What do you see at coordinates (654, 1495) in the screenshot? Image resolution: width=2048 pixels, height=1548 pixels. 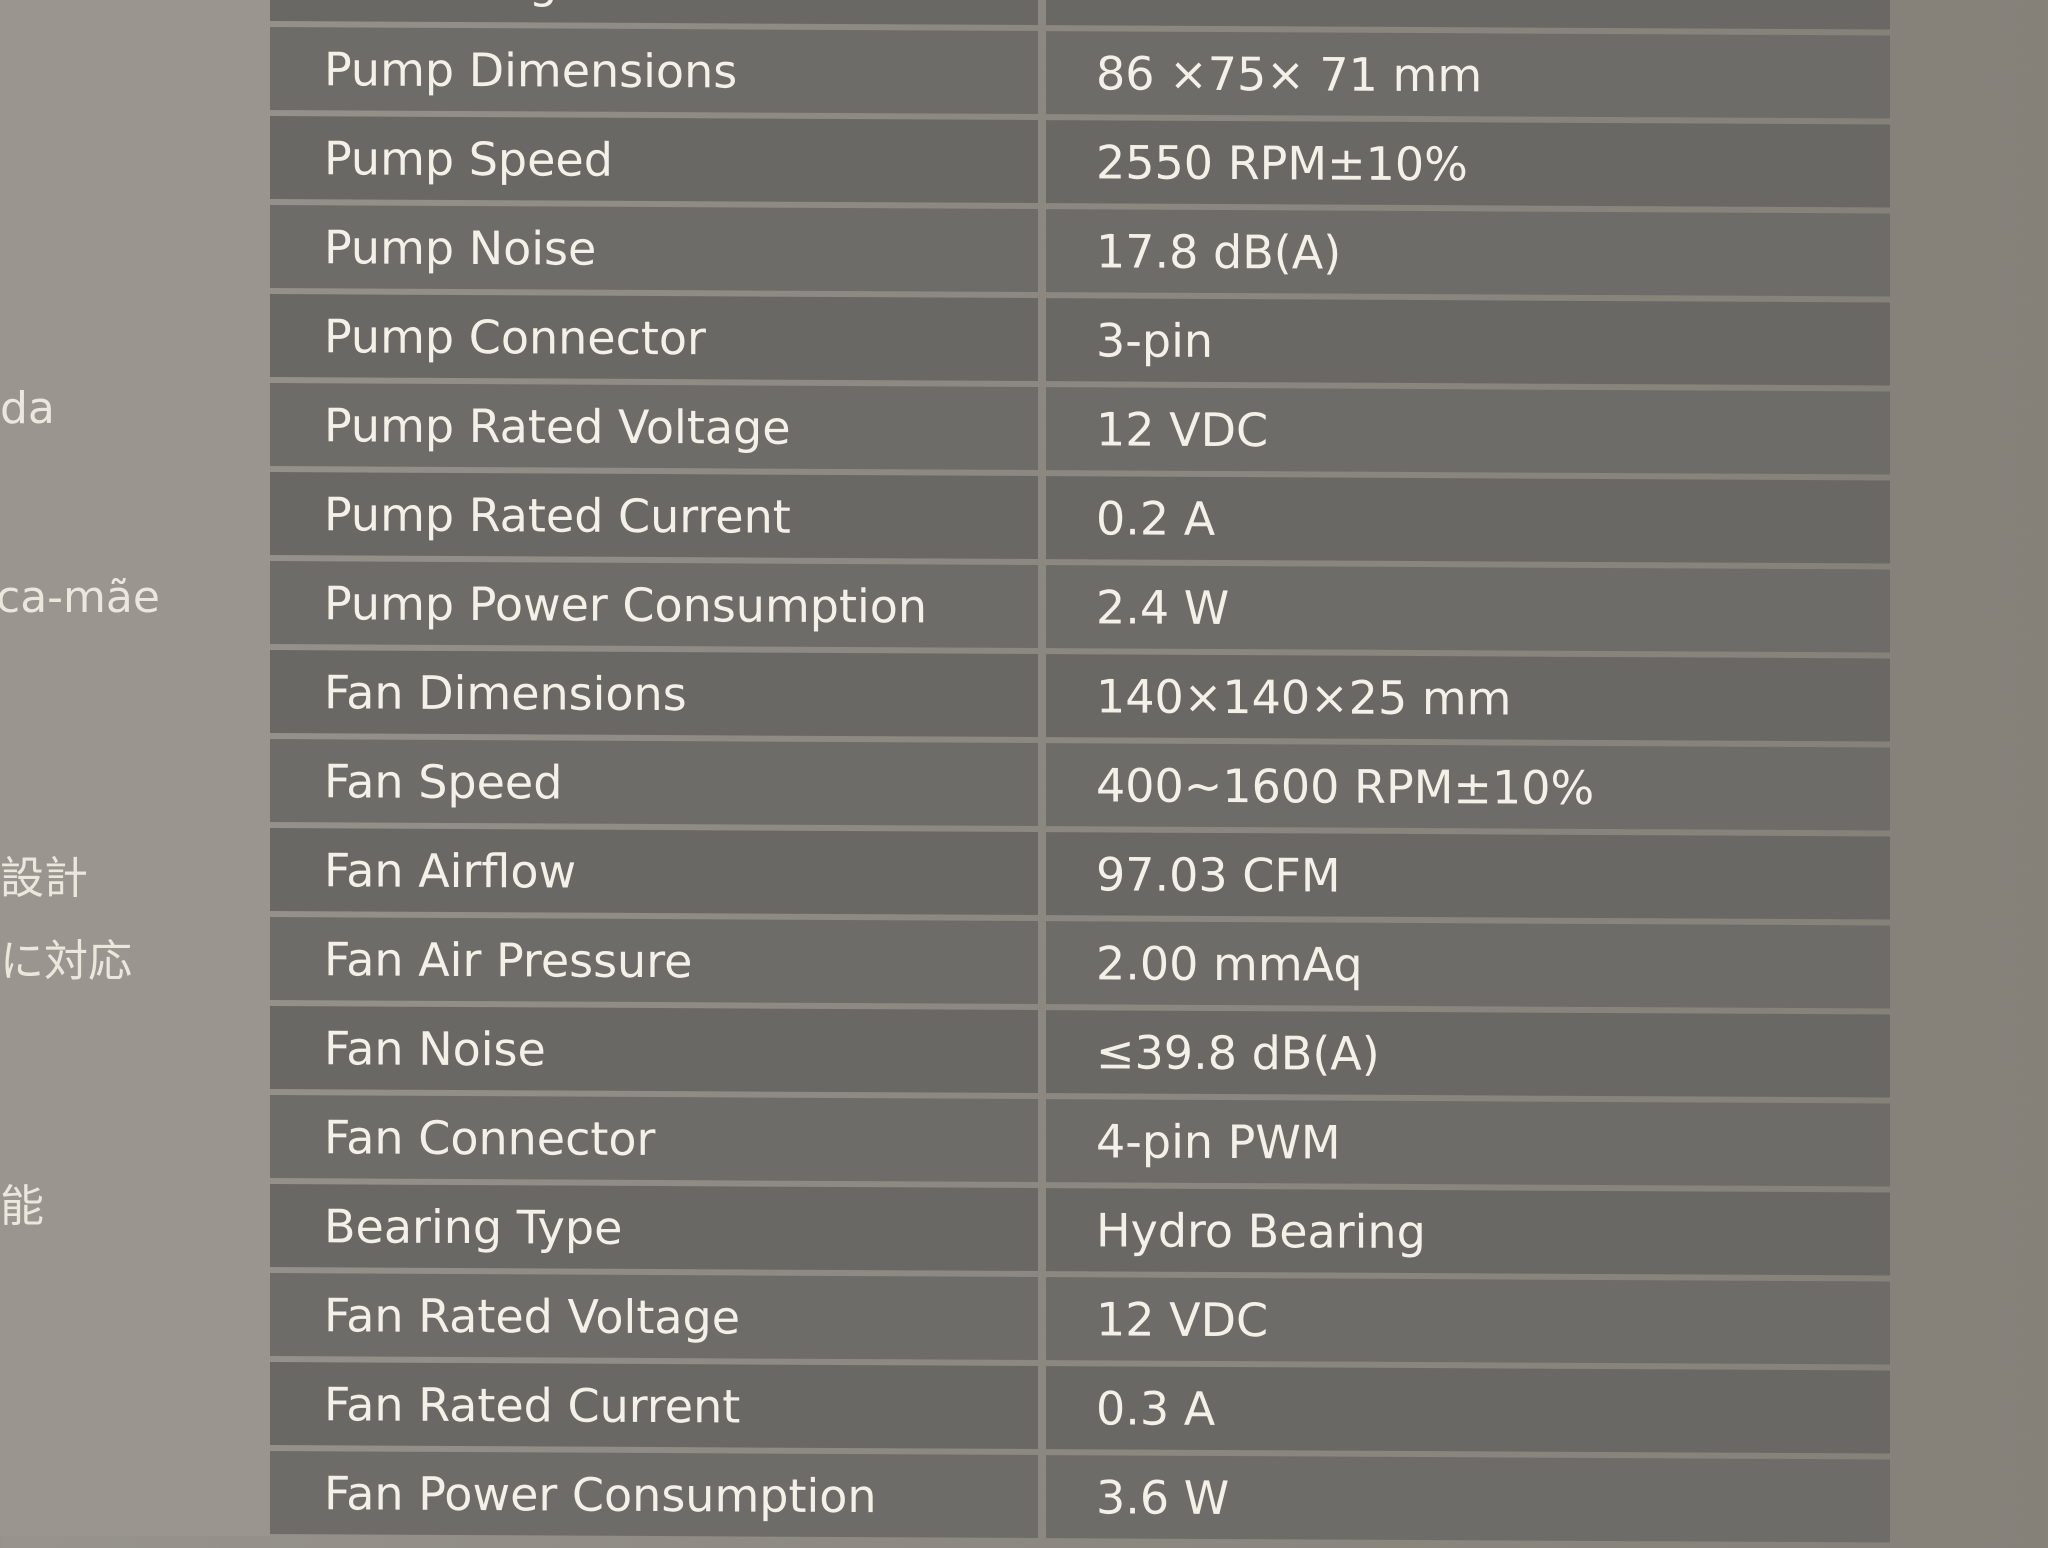 I see `spec-label: Fan Power Consumption` at bounding box center [654, 1495].